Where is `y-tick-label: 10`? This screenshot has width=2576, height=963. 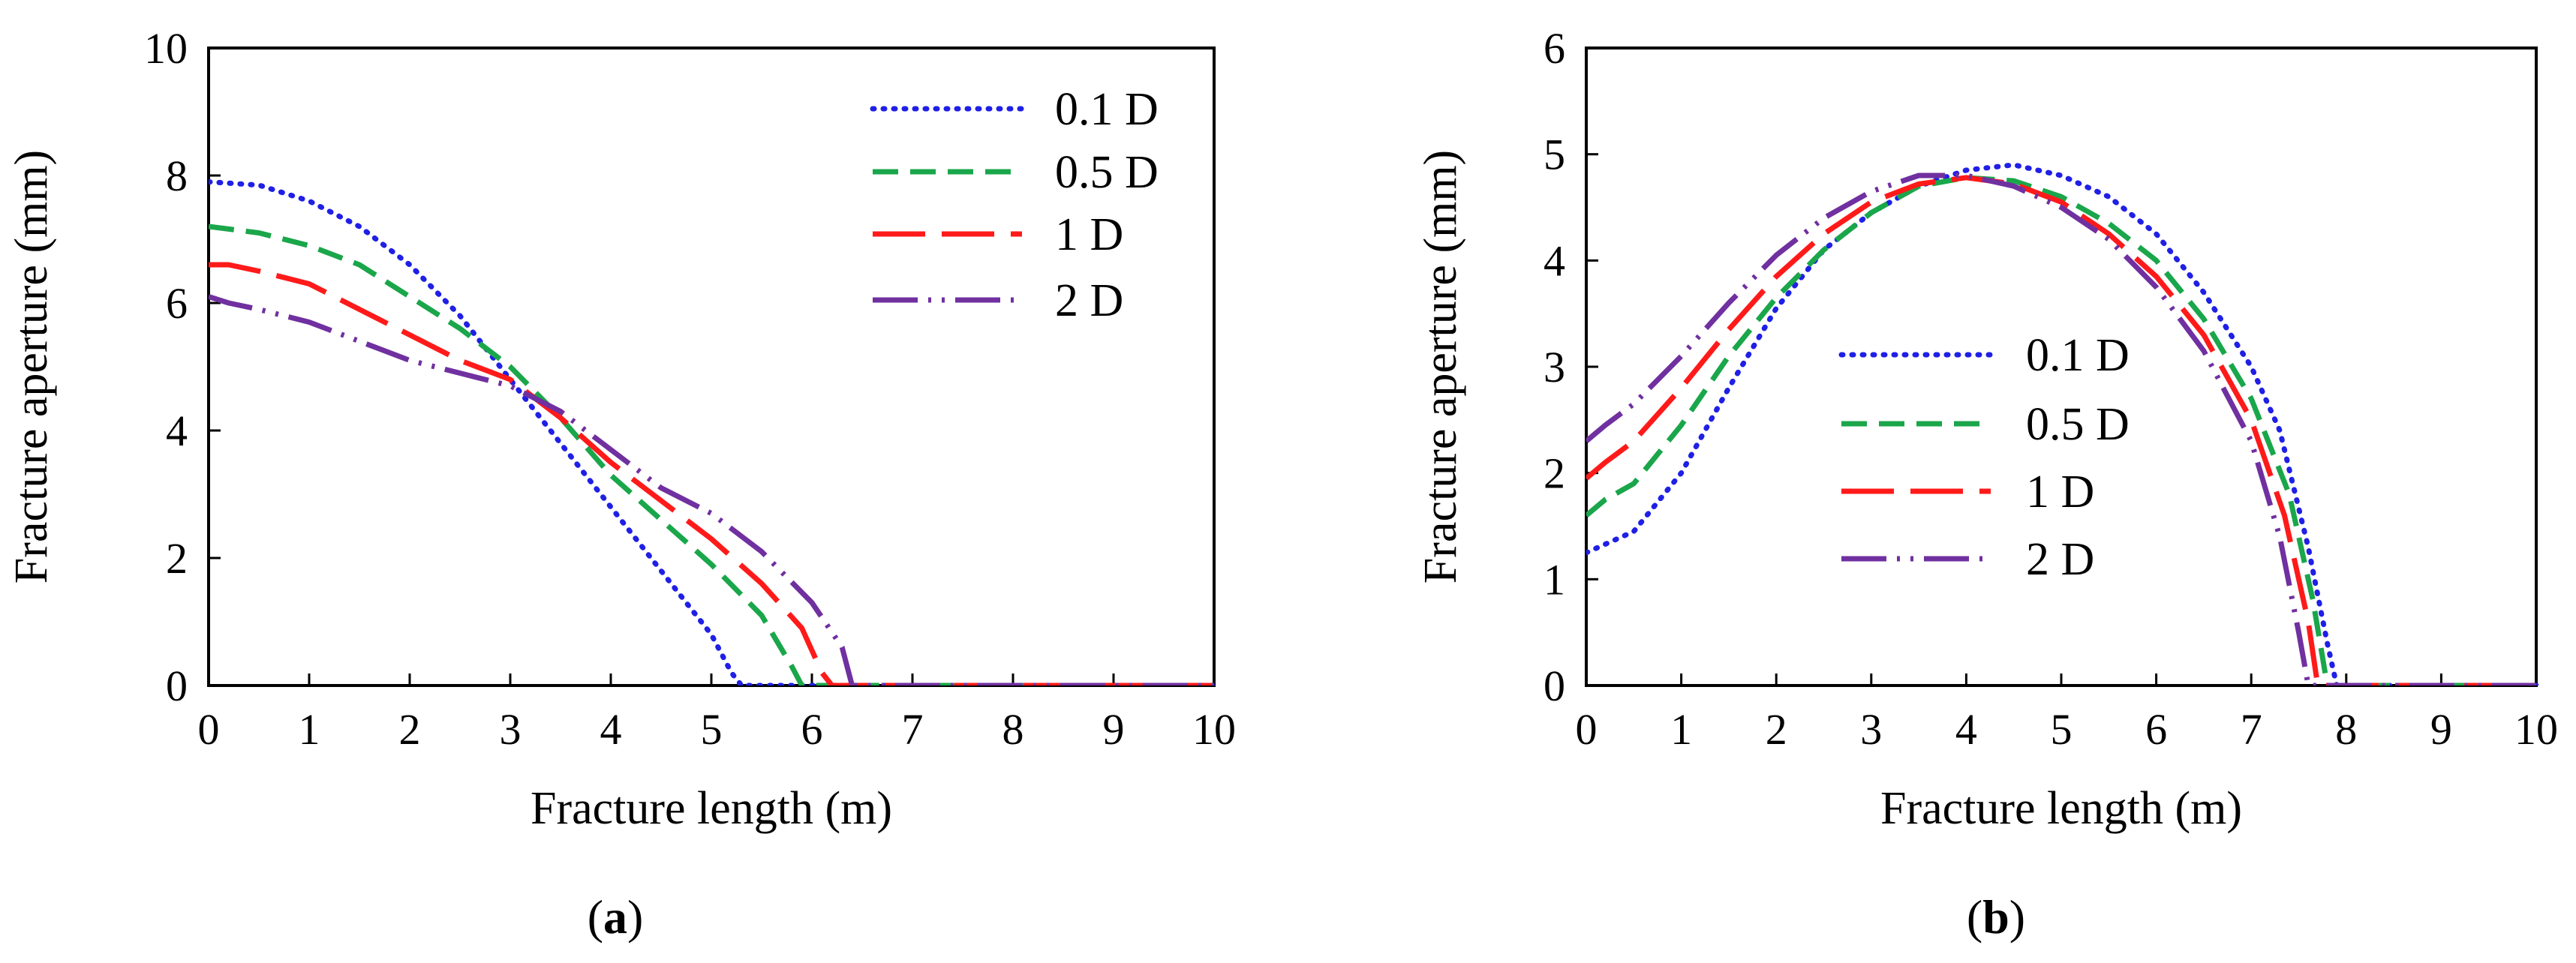
y-tick-label: 10 is located at coordinates (166, 48).